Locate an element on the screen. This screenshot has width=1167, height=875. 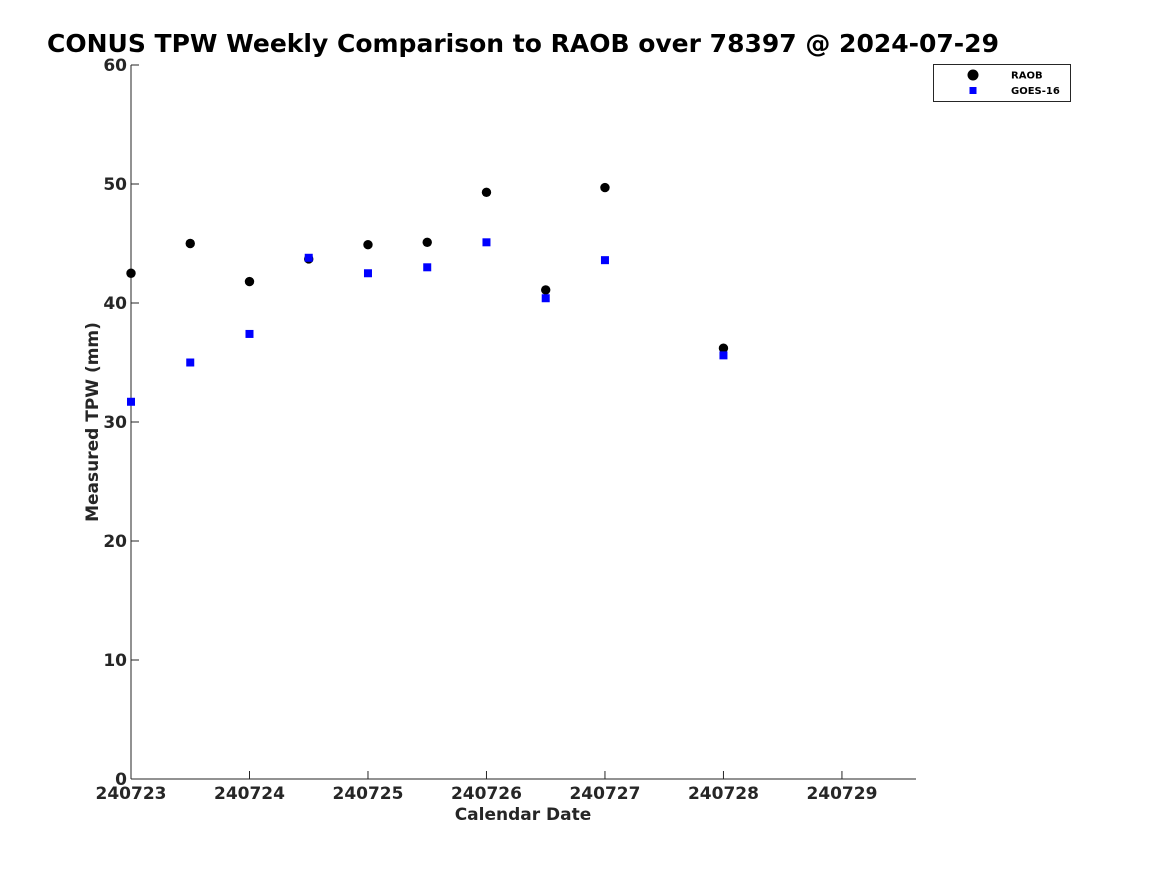
x-tick-label: 240726 is located at coordinates (486, 794).